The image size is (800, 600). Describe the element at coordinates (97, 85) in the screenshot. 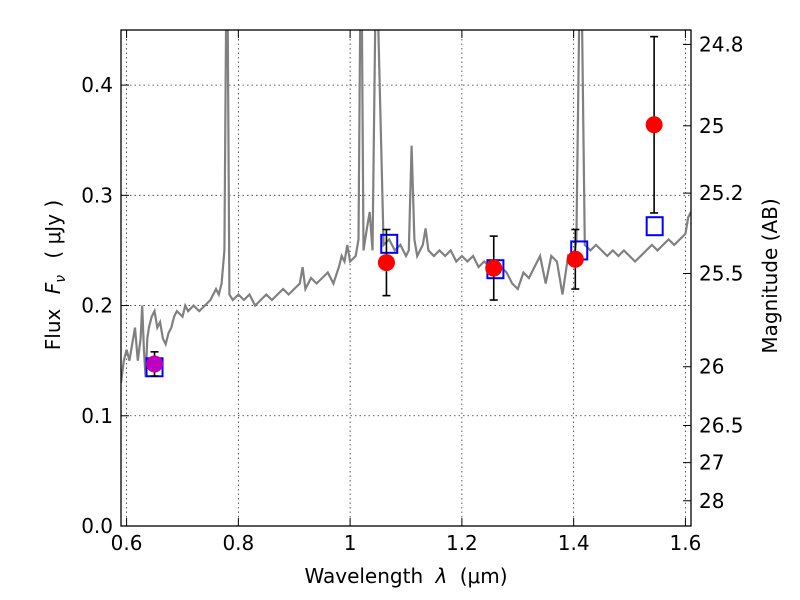

I see `y-tick-label: 0.4` at that location.